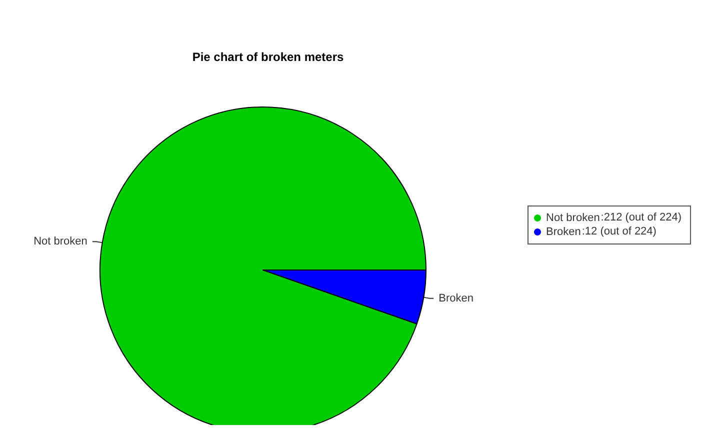  I want to click on chart-title: Pie chart of broken meters, so click(268, 57).